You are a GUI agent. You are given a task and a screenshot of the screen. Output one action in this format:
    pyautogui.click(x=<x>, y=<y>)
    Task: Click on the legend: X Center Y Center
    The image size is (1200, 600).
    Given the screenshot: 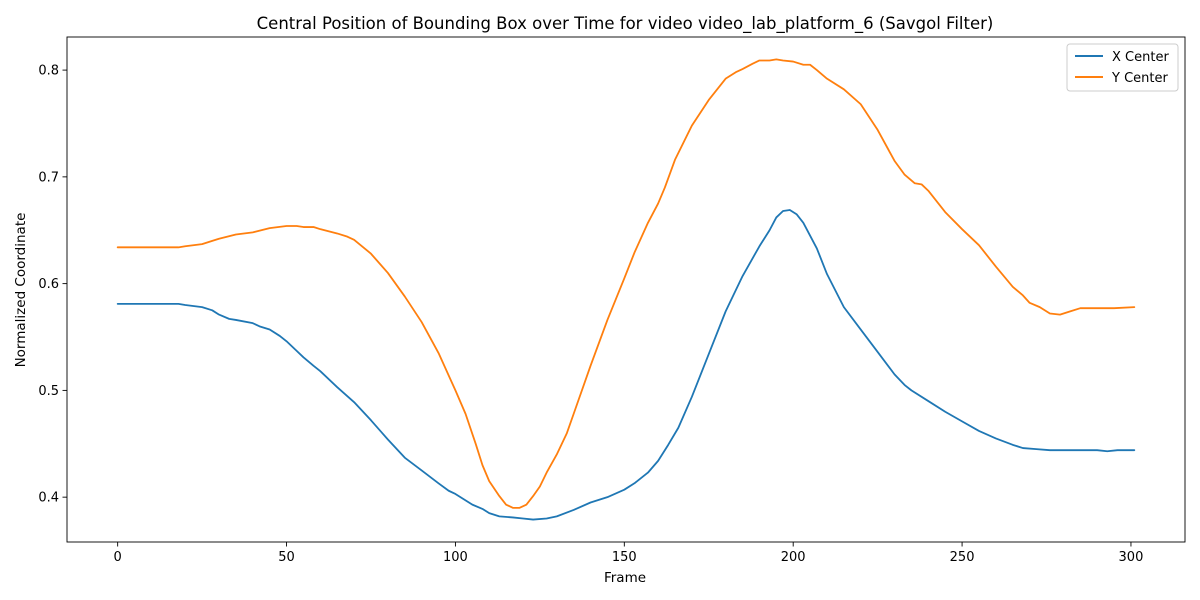 What is the action you would take?
    pyautogui.click(x=1122, y=67)
    